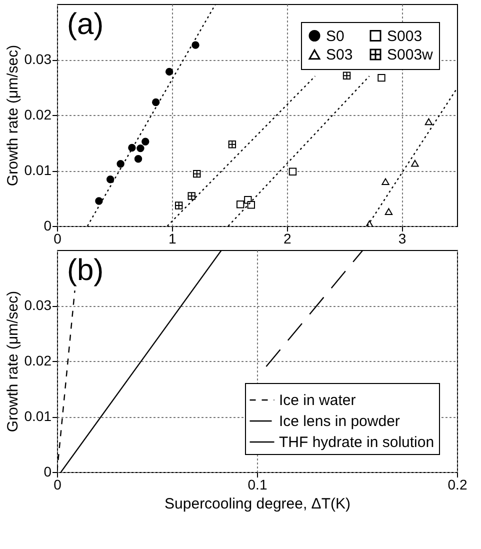 This screenshot has width=481, height=549. I want to click on x-tick-label: 0.1, so click(258, 484).